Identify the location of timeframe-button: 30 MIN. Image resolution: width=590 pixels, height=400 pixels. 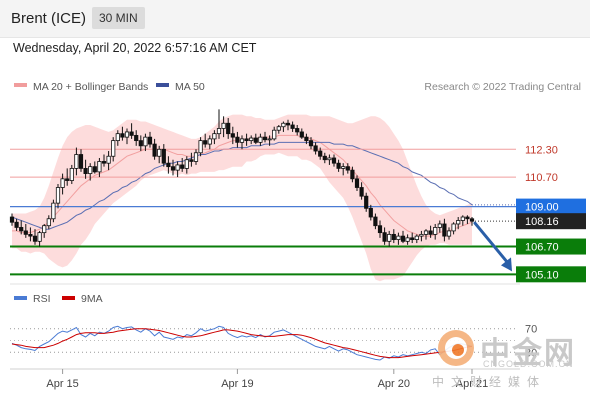
(118, 18).